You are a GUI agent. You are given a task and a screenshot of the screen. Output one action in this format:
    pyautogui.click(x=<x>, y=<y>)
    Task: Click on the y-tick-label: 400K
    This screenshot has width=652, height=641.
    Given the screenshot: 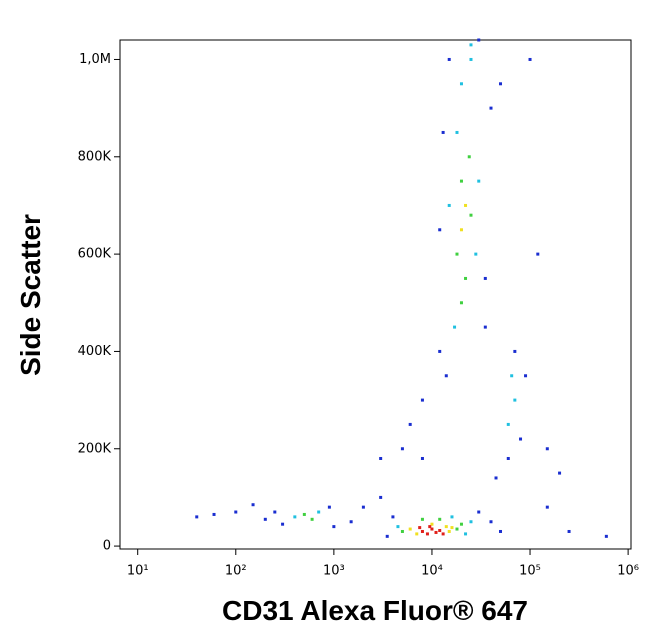 What is the action you would take?
    pyautogui.click(x=95, y=351)
    